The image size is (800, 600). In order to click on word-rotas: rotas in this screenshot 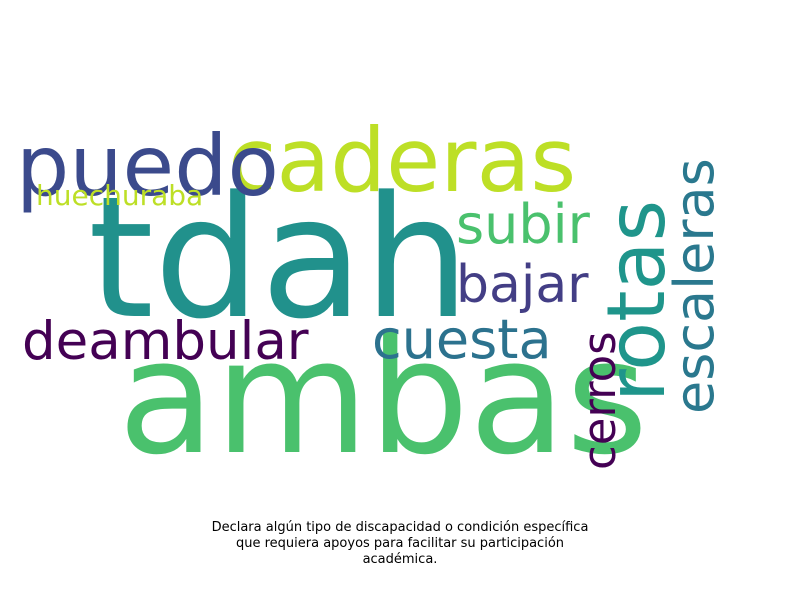, I will do `click(636, 301)`.